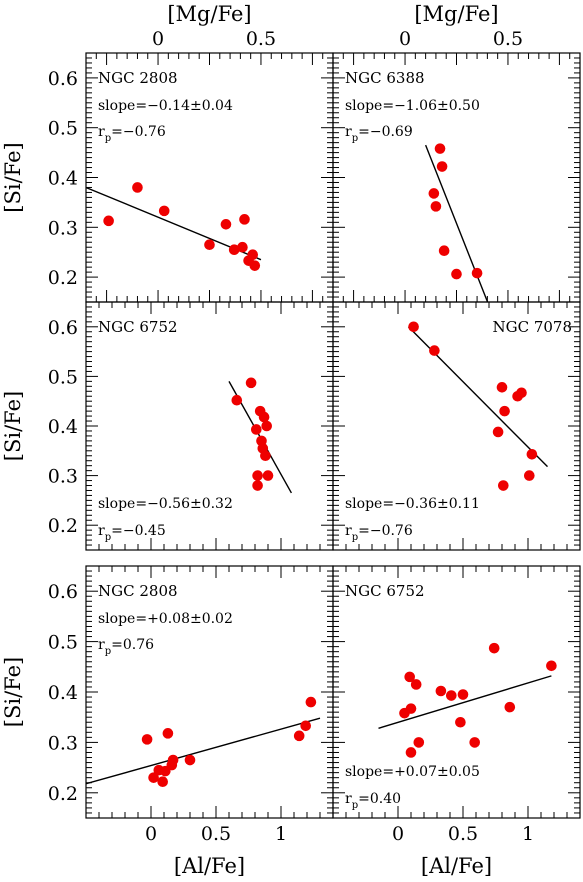  Describe the element at coordinates (165, 619) in the screenshot. I see `slope-label: slope=+0.08±0.02` at that location.